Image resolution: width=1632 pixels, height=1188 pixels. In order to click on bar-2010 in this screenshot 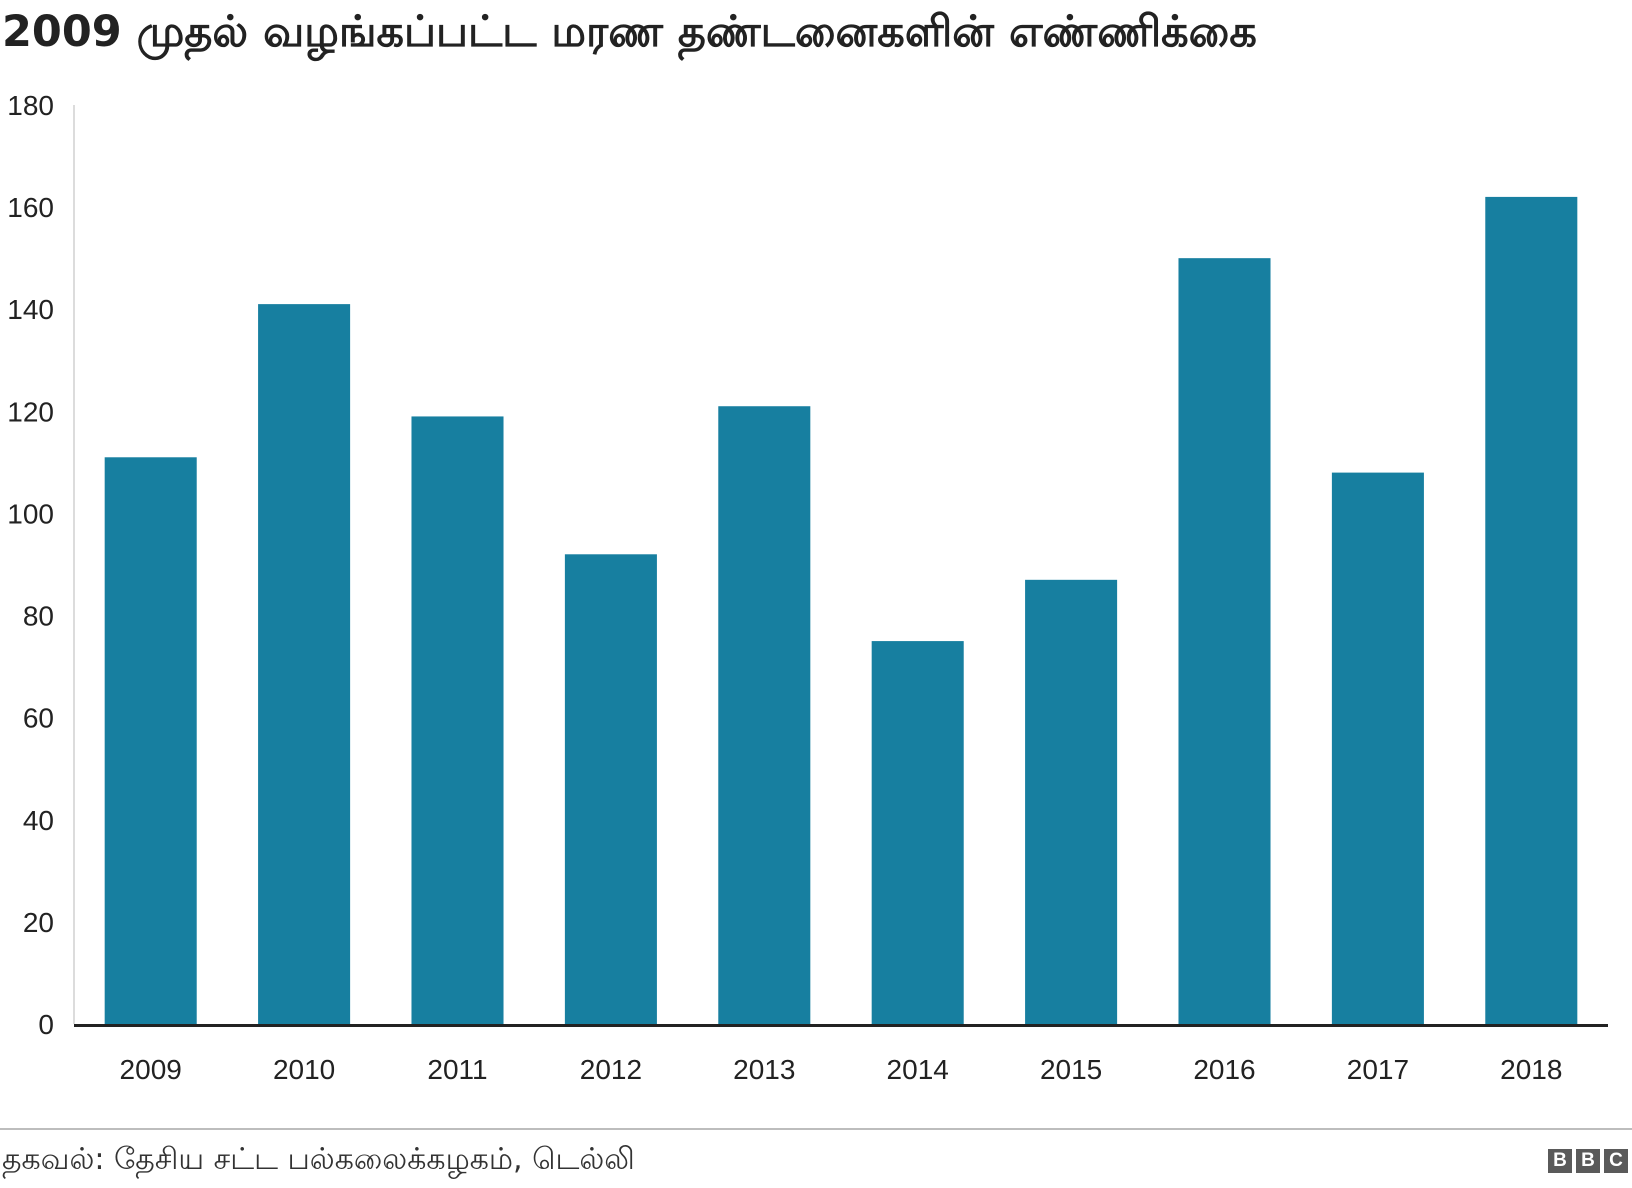, I will do `click(304, 664)`.